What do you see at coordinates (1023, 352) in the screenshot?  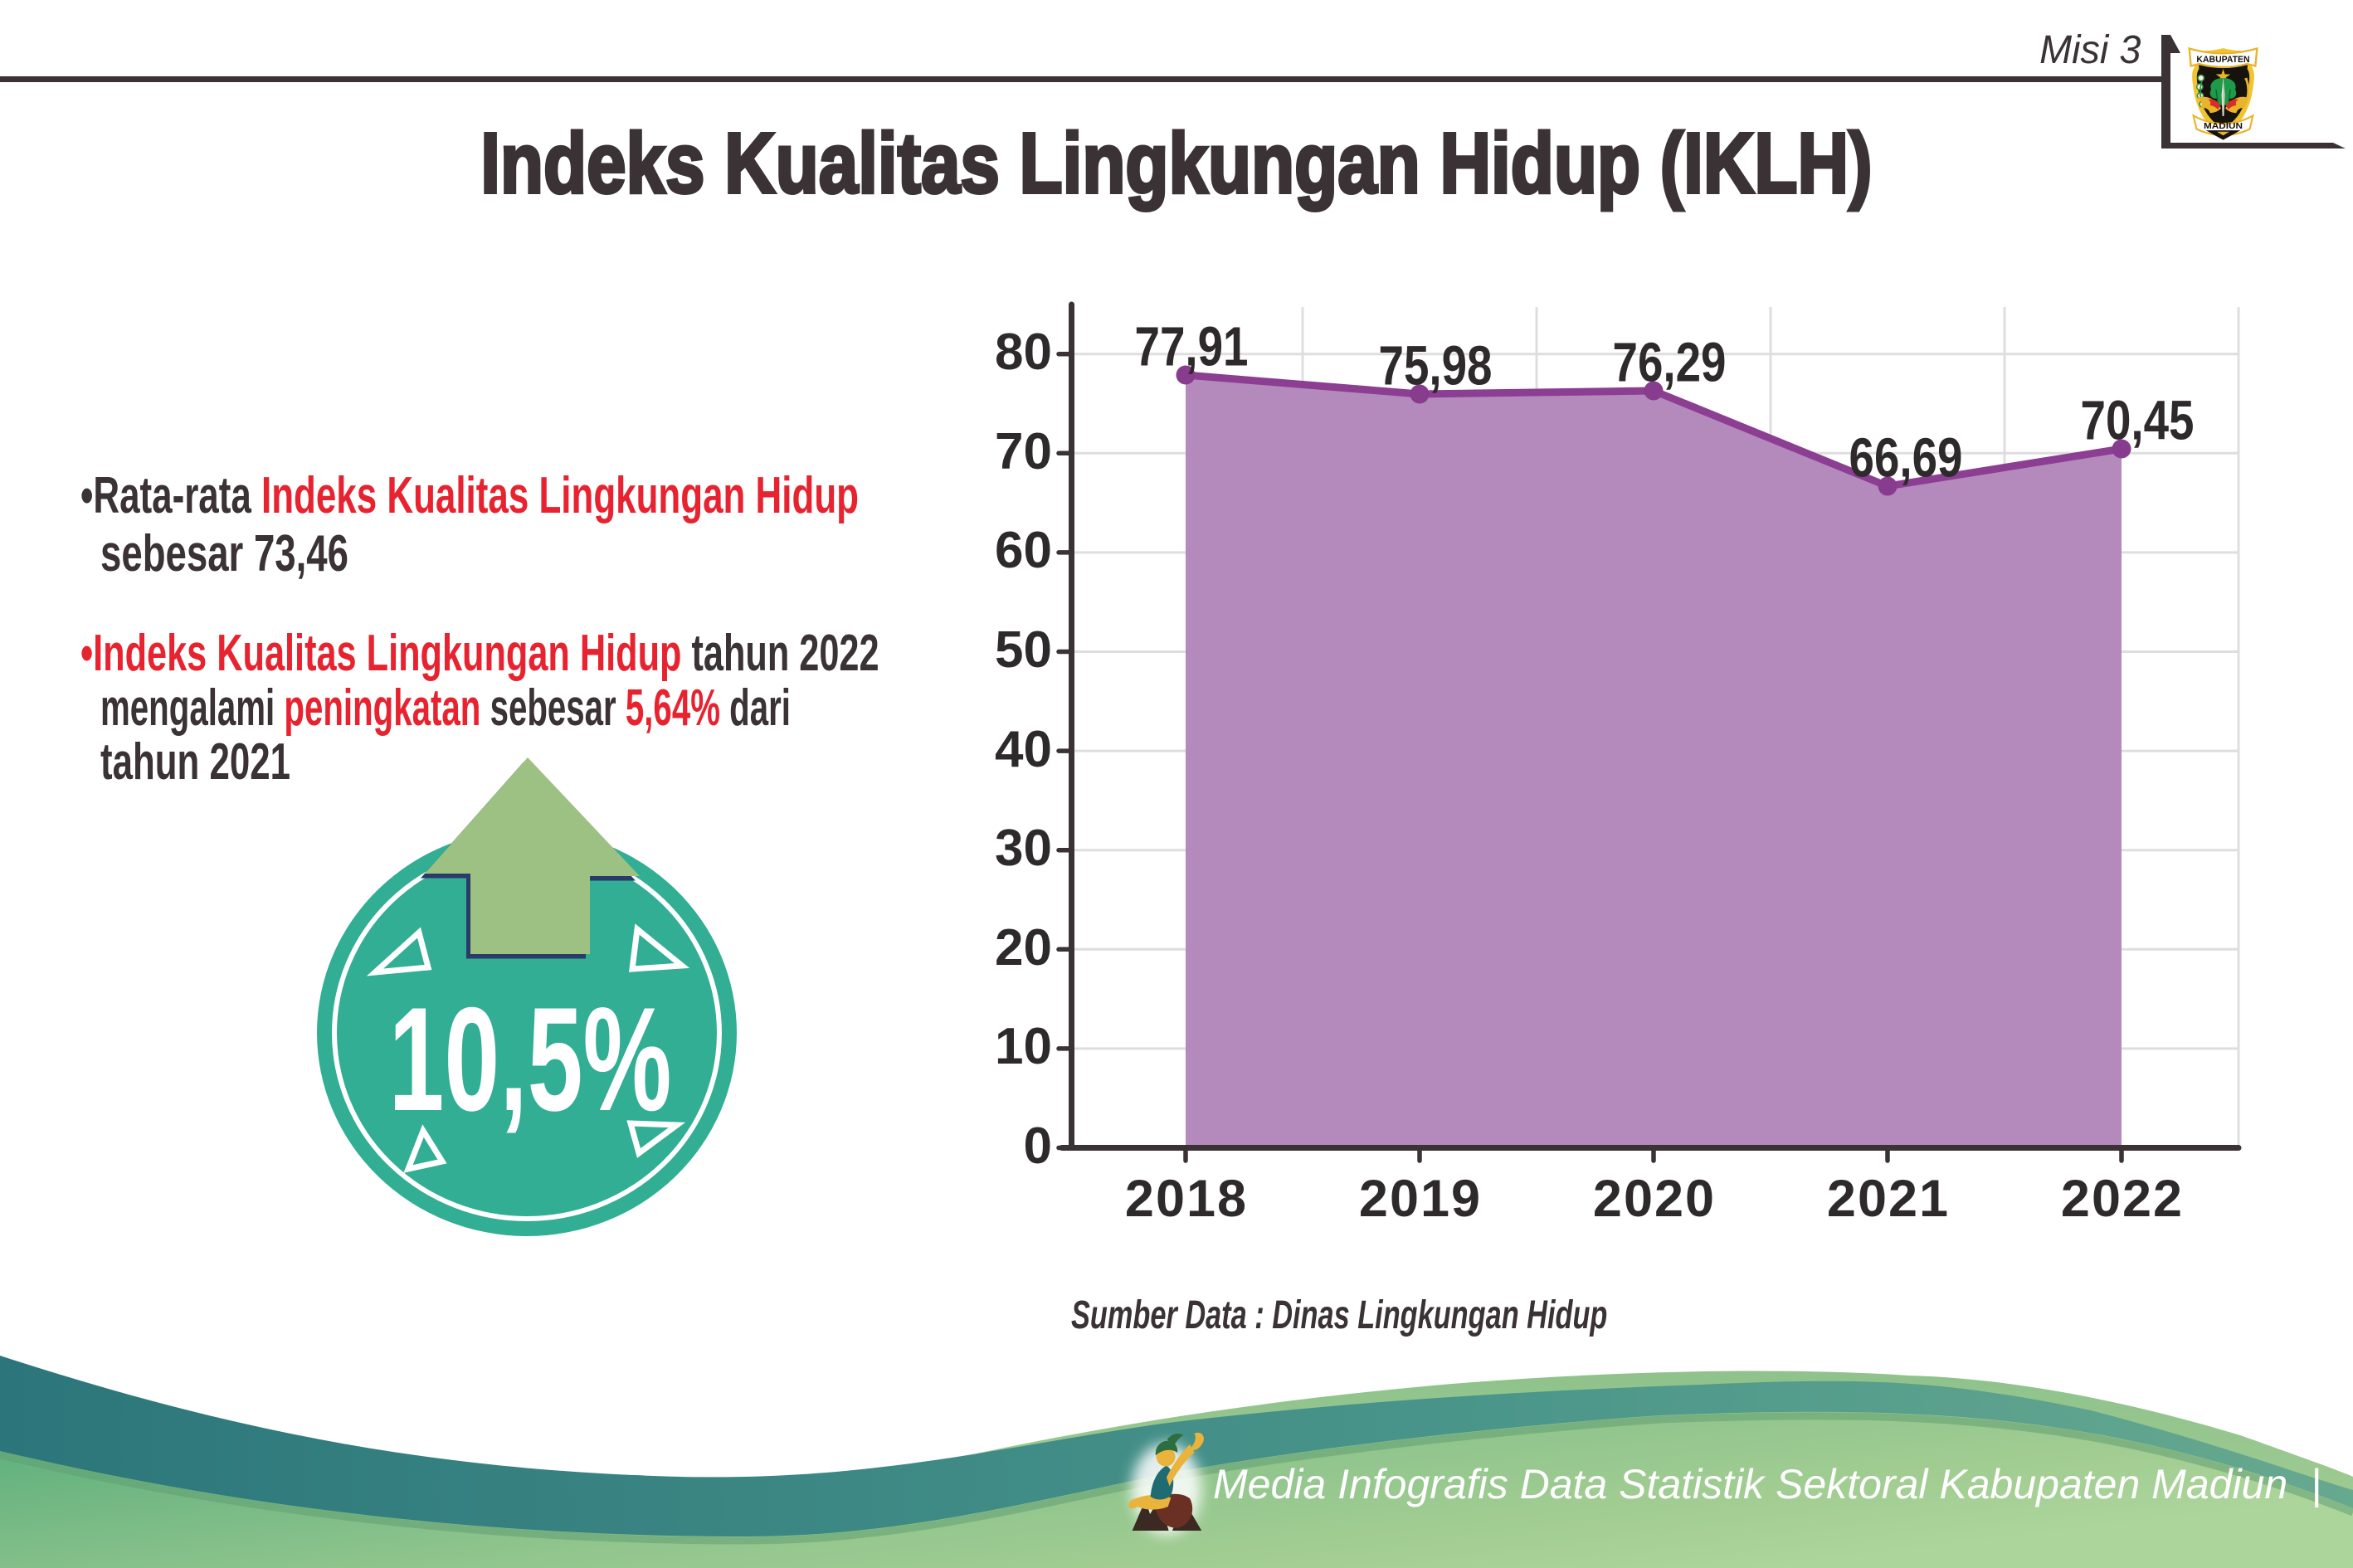 I see `svg-text: 80` at bounding box center [1023, 352].